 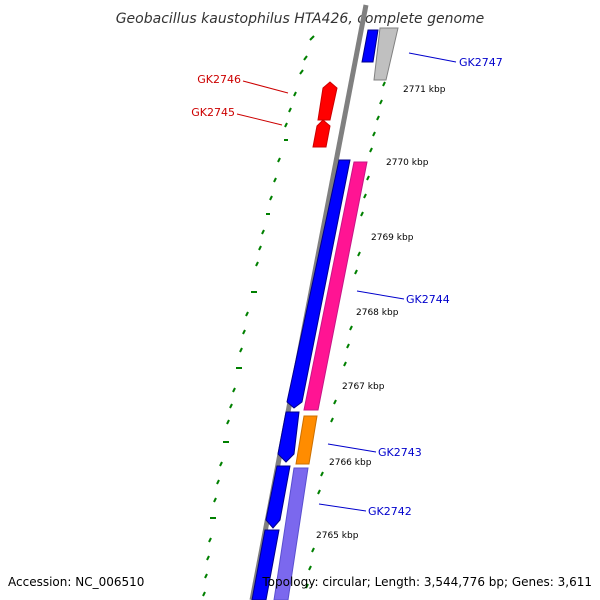 What do you see at coordinates (424, 90) in the screenshot?
I see `tick-label-2771: 2771 kbp` at bounding box center [424, 90].